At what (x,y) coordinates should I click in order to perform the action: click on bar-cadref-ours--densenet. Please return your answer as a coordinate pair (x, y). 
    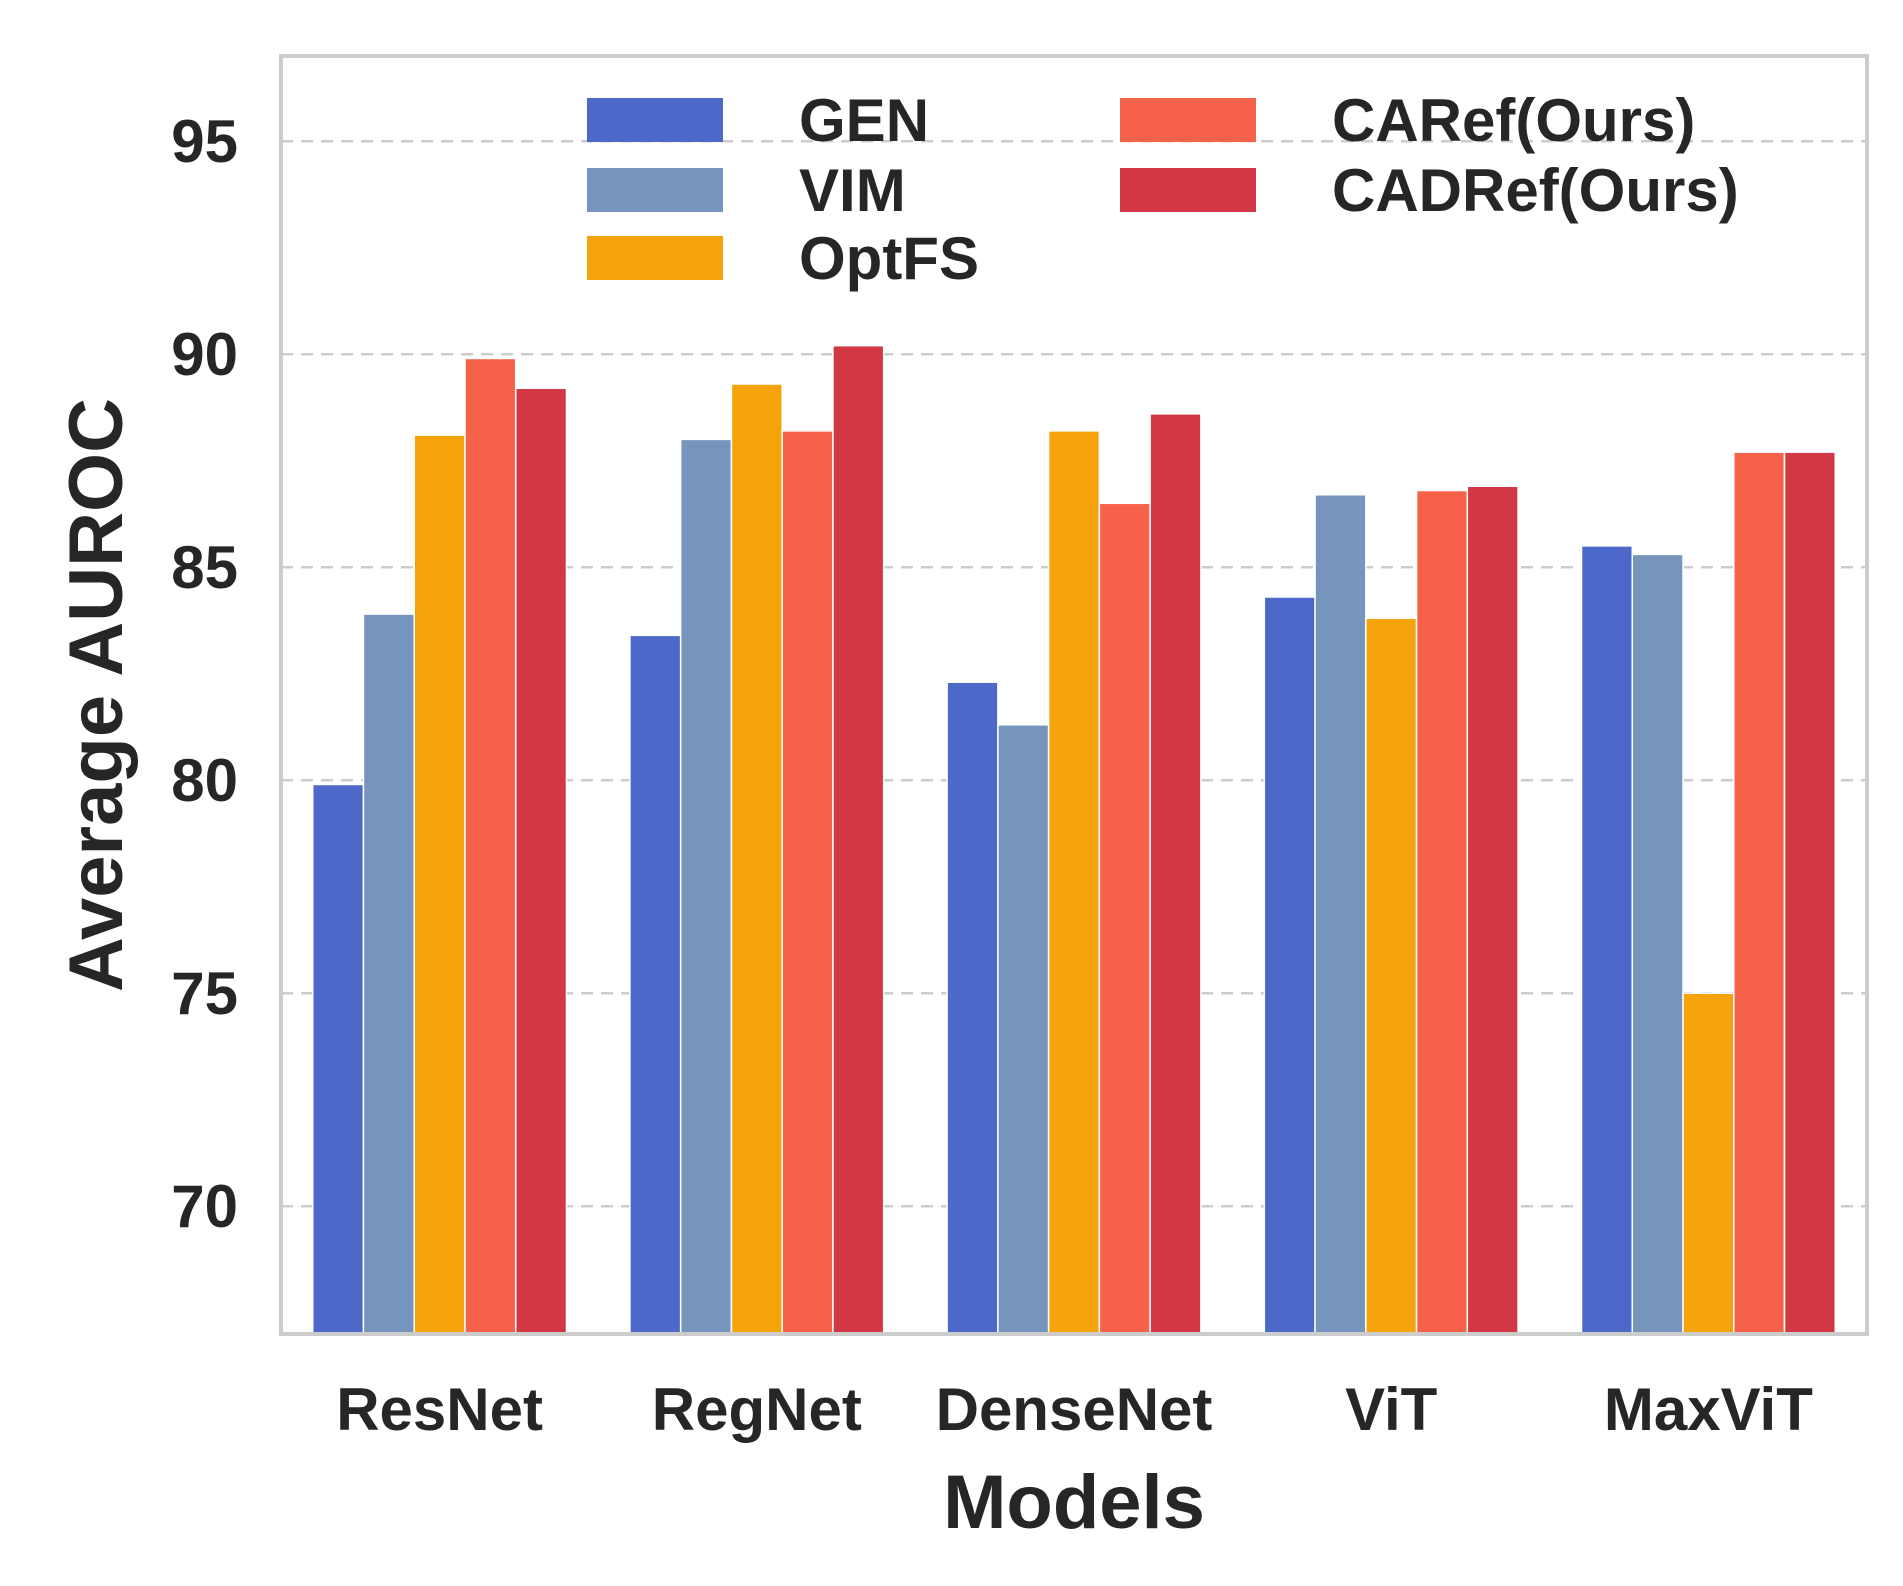
    Looking at the image, I should click on (1175, 874).